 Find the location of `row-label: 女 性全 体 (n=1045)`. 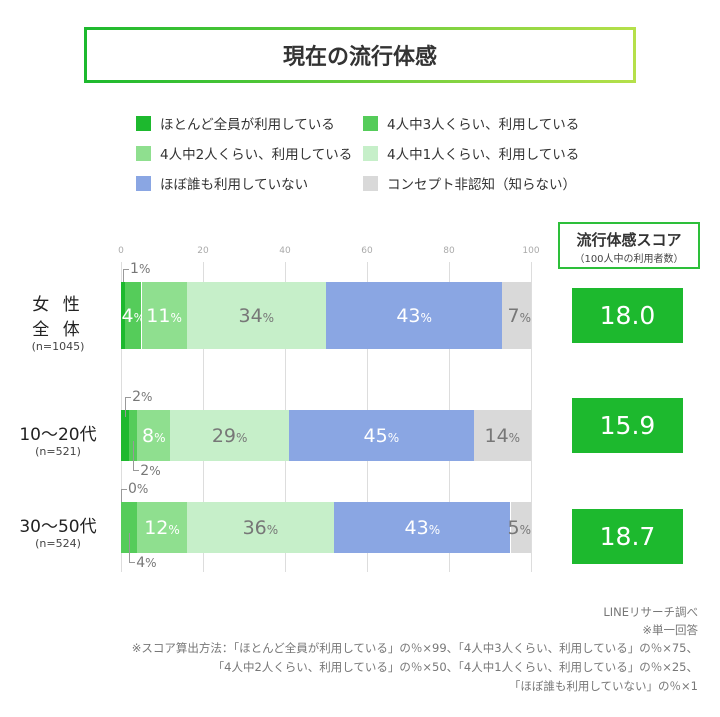

row-label: 女 性全 体 (n=1045) is located at coordinates (58, 321).